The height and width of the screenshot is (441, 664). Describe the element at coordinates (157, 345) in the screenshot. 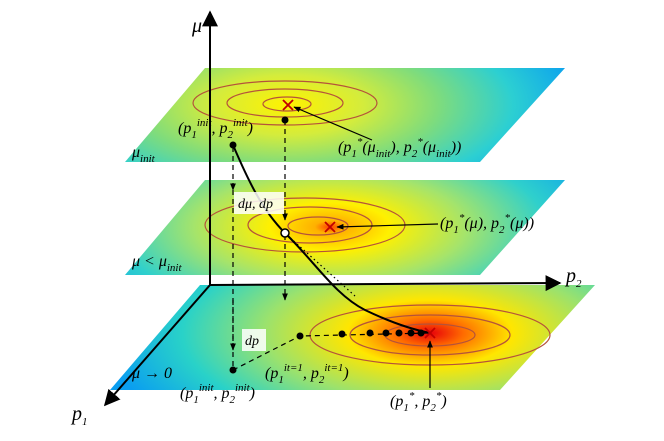

I see `p1-axis` at that location.